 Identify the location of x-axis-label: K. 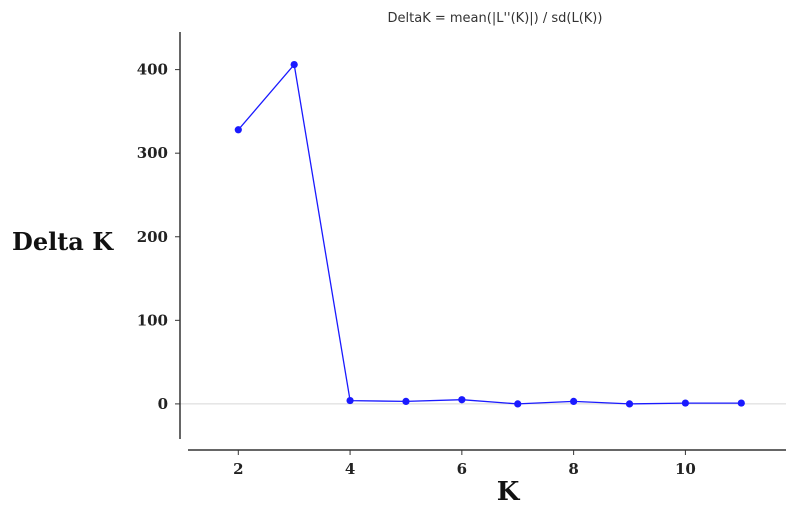
(509, 492).